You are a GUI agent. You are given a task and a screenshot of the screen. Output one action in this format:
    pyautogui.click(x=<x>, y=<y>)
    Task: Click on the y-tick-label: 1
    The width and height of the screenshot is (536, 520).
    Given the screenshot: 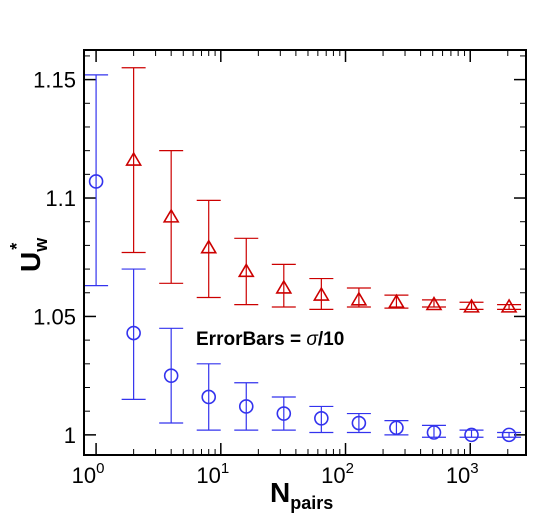 What is the action you would take?
    pyautogui.click(x=70, y=435)
    